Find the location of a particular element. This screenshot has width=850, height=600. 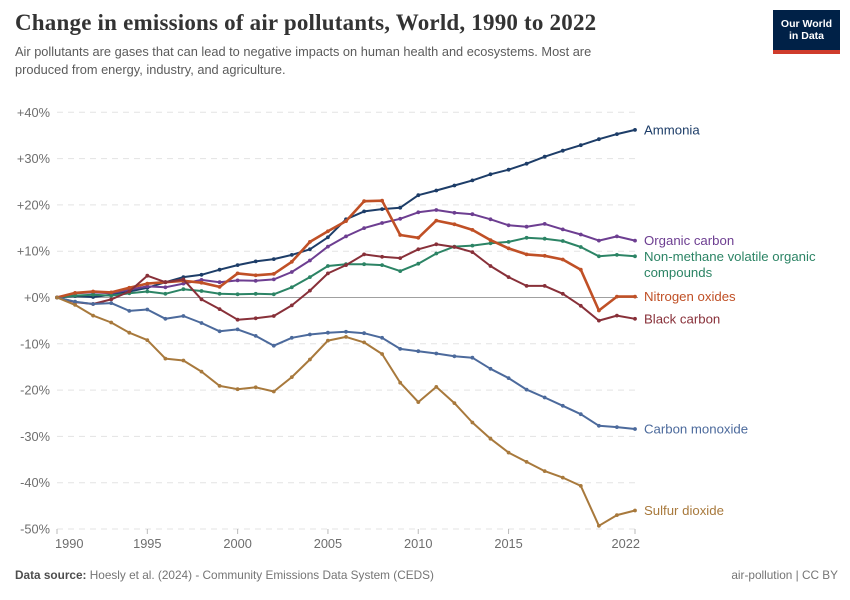

series-label-nmvoc: Non-methane volatile organic compounds is located at coordinates (730, 264).